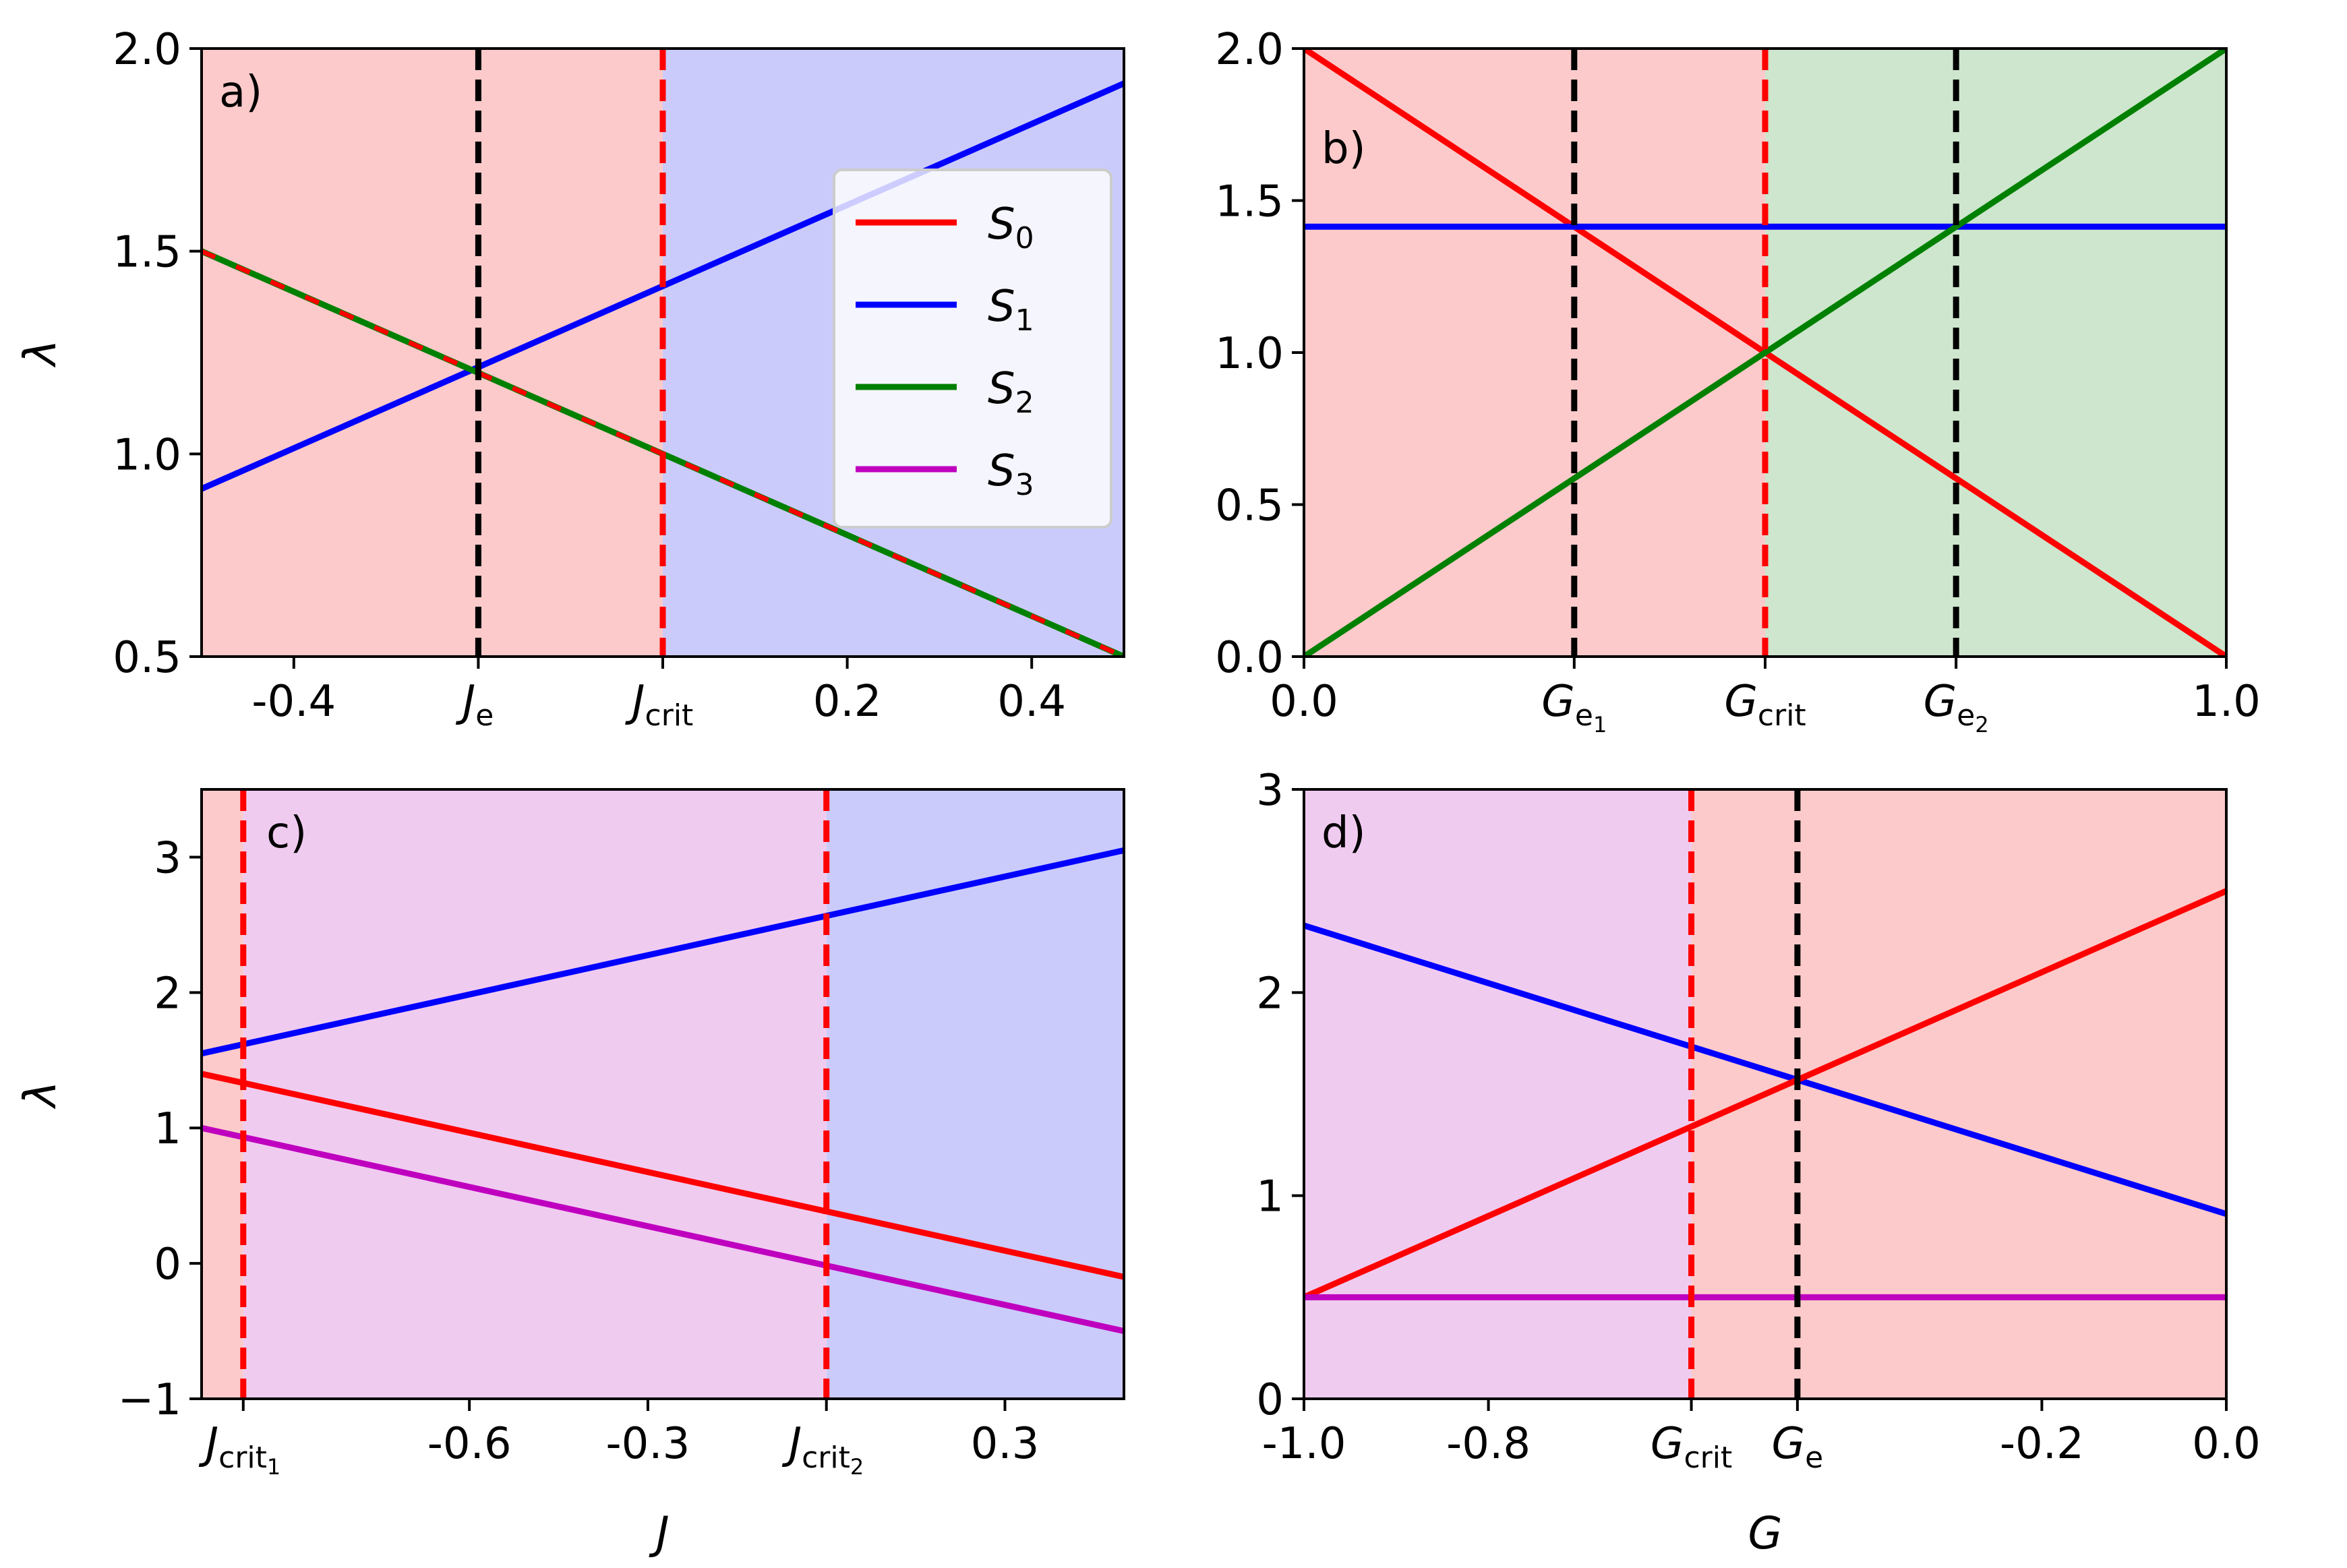 The image size is (2347, 1568). What do you see at coordinates (1574, 707) in the screenshot?
I see `panel-b-xtick-label-1: Ge1` at bounding box center [1574, 707].